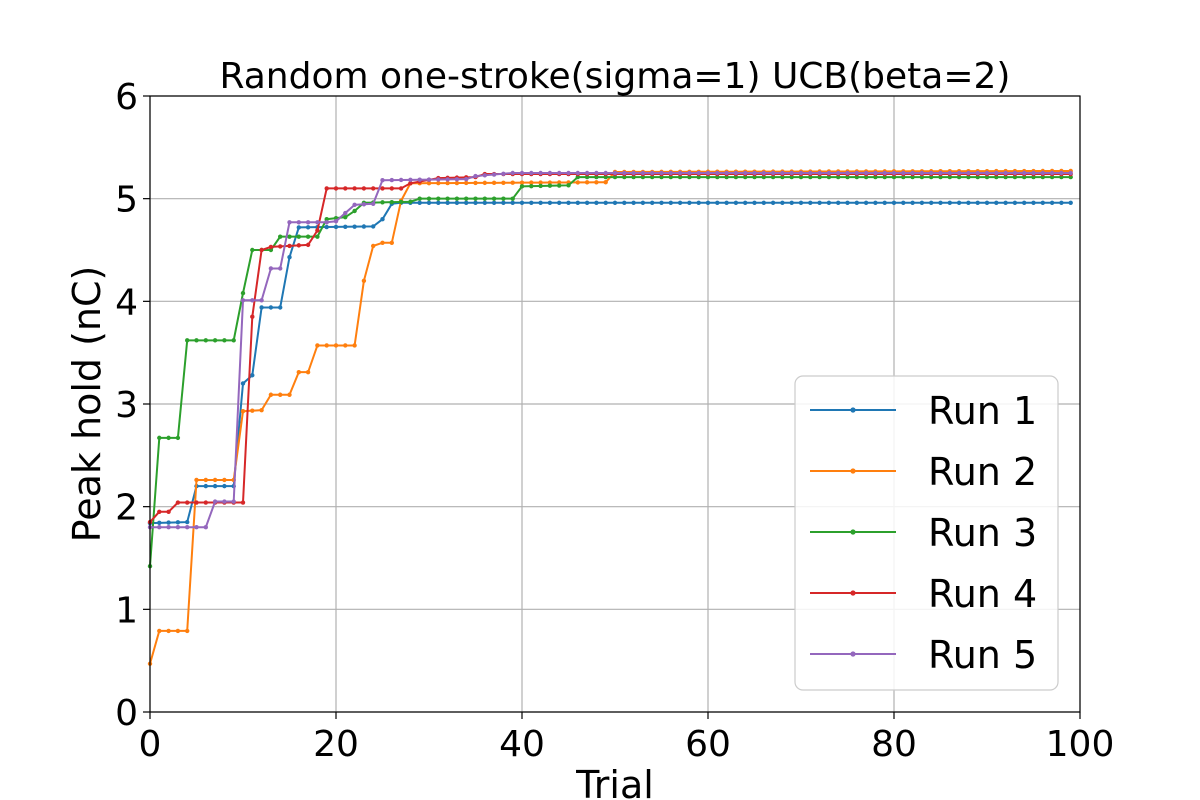 Image resolution: width=1200 pixels, height=800 pixels. I want to click on legend-label: Run 5, so click(982, 655).